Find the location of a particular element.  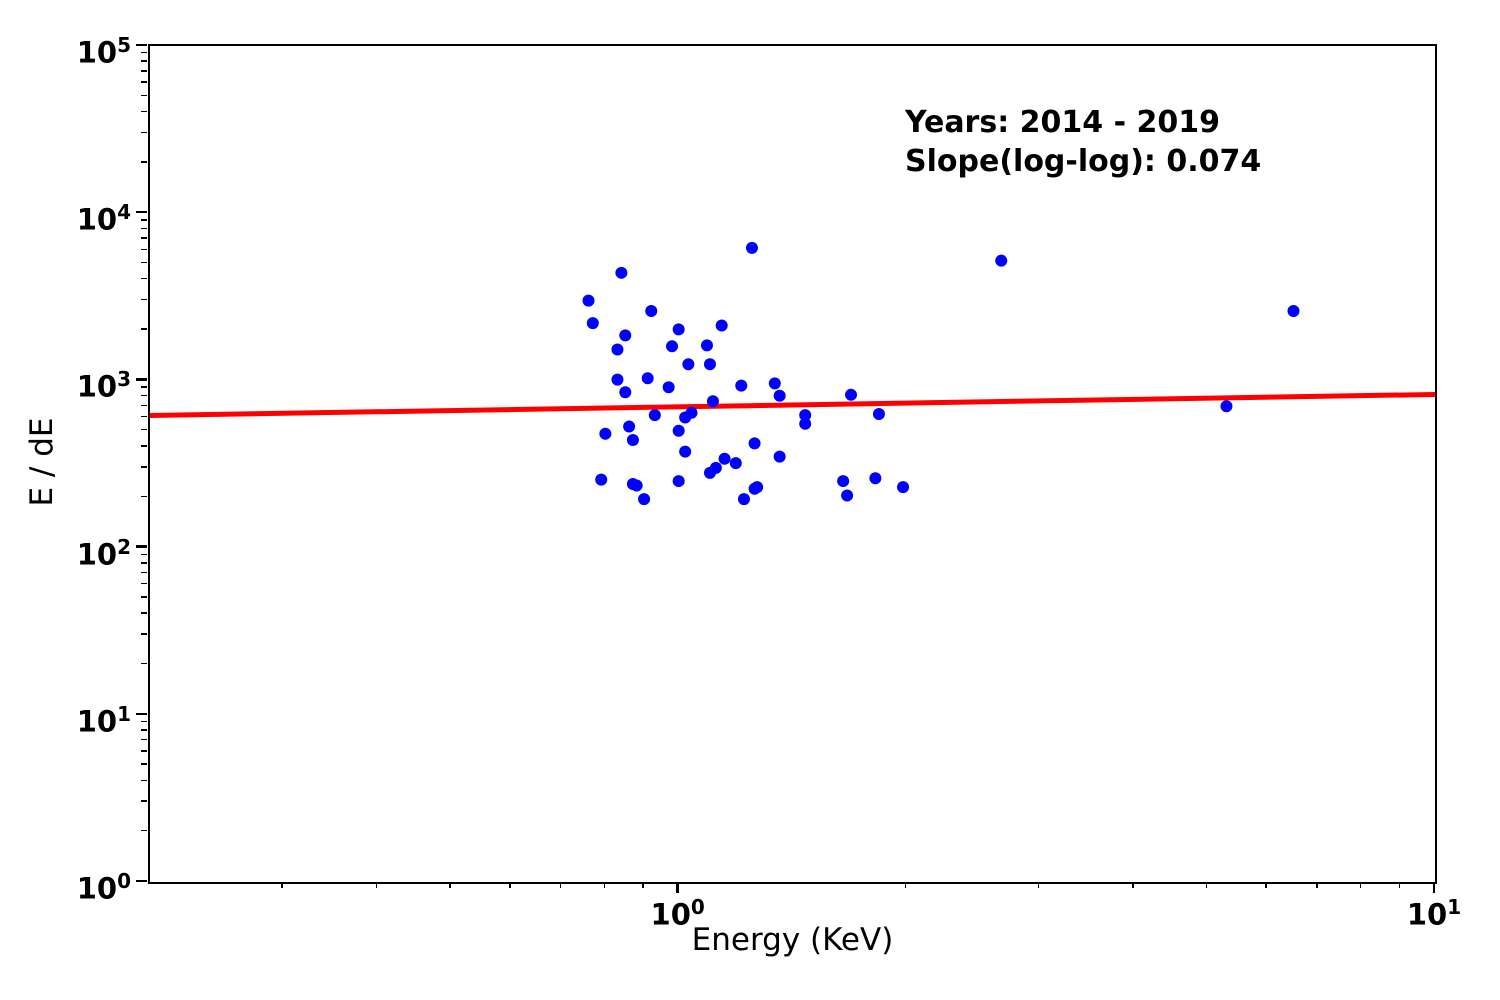

y-axis-label: E / dE is located at coordinates (42, 462).